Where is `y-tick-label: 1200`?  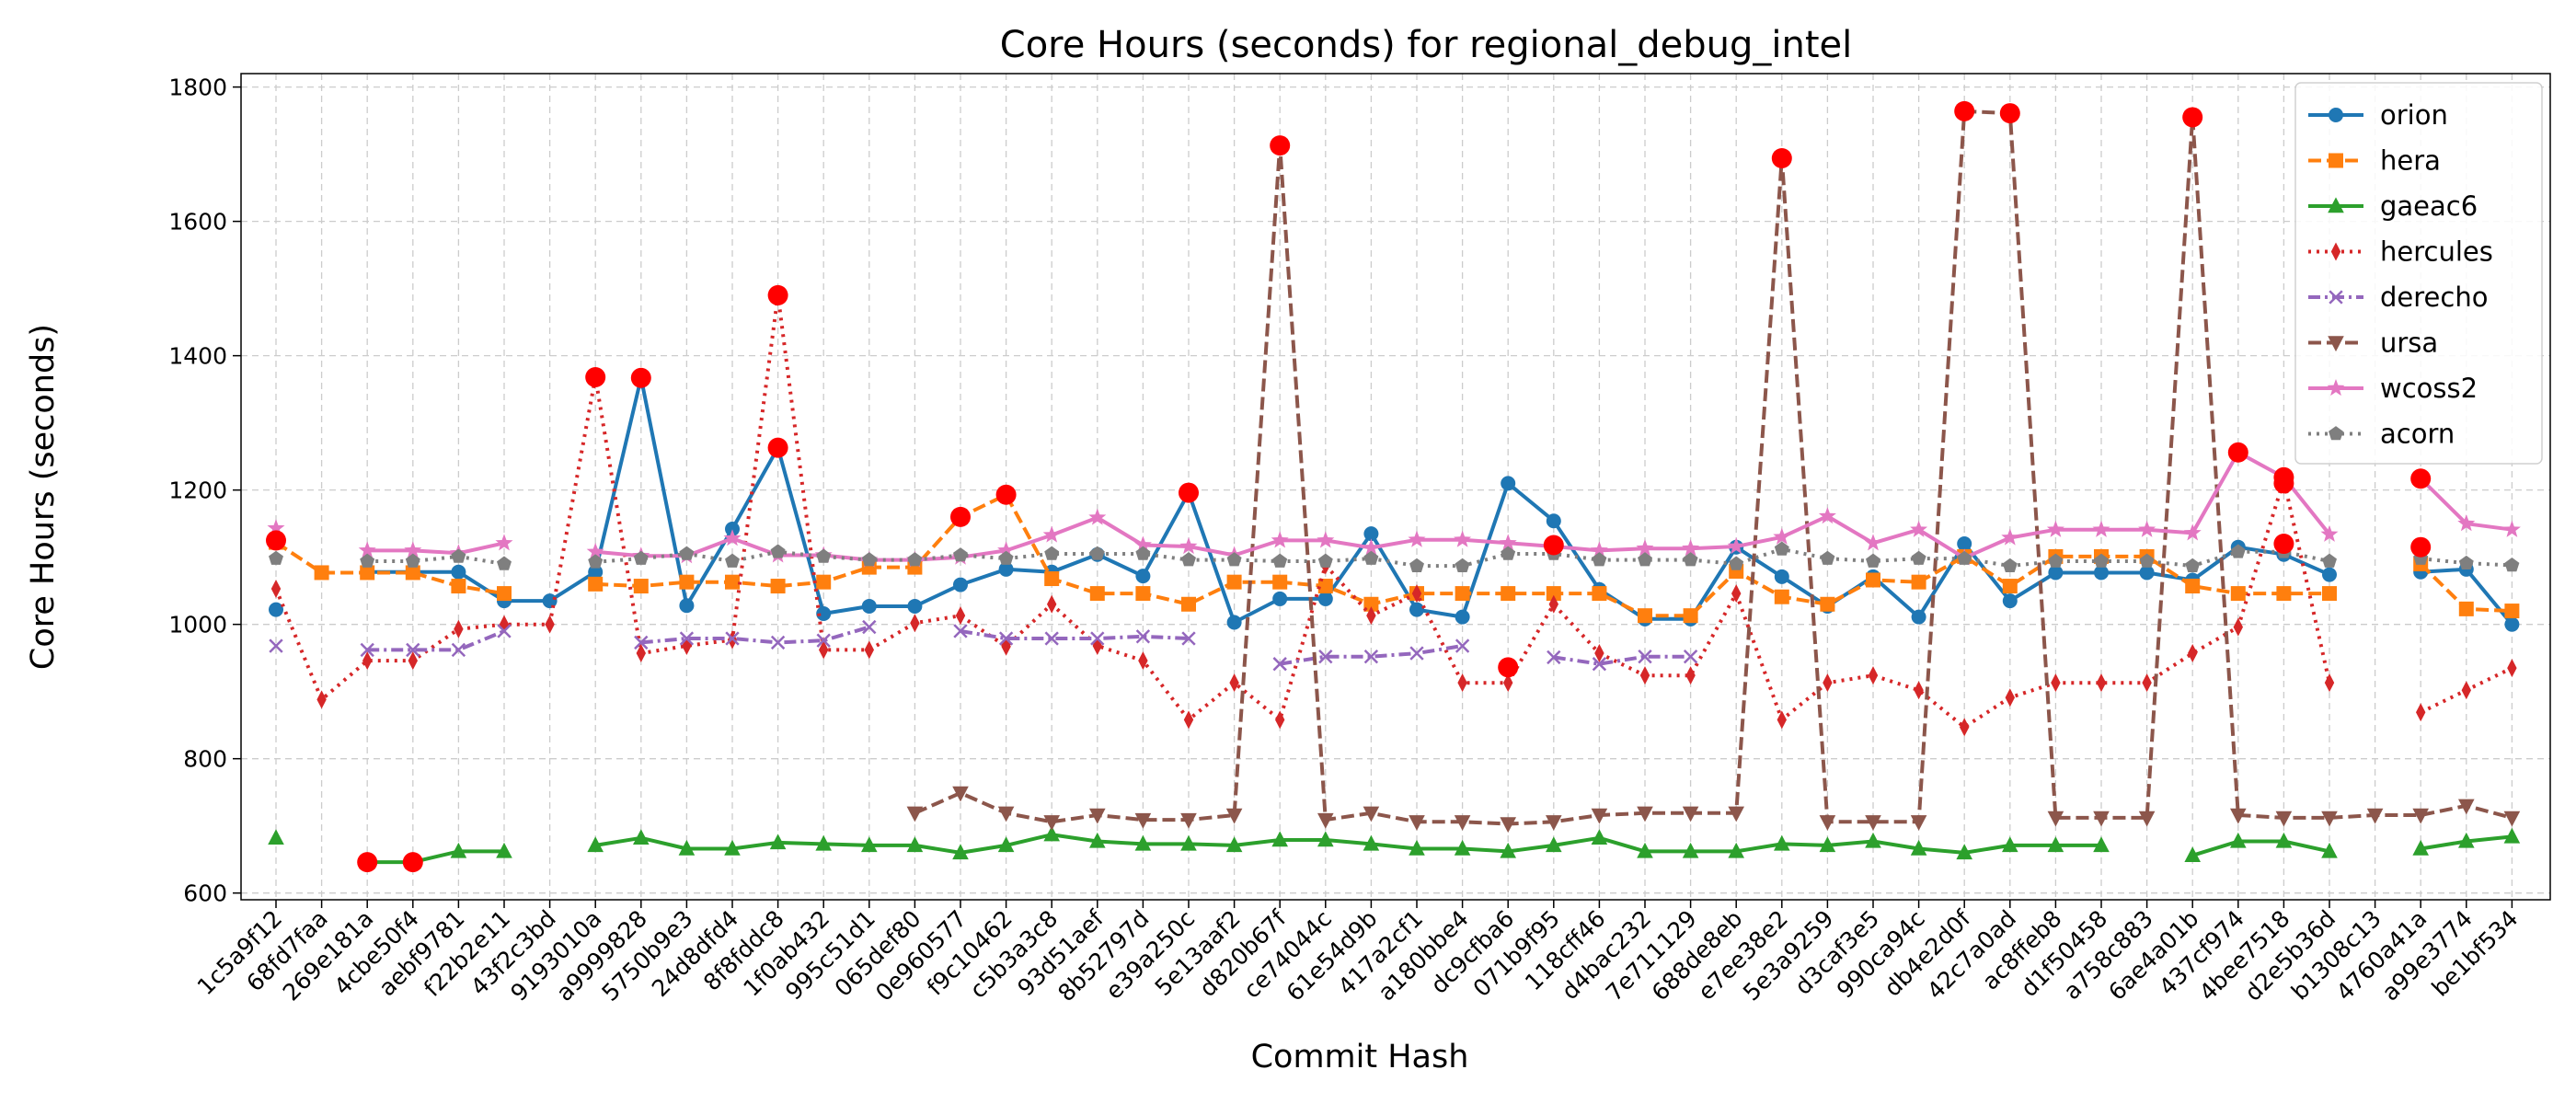
y-tick-label: 1200 is located at coordinates (197, 491).